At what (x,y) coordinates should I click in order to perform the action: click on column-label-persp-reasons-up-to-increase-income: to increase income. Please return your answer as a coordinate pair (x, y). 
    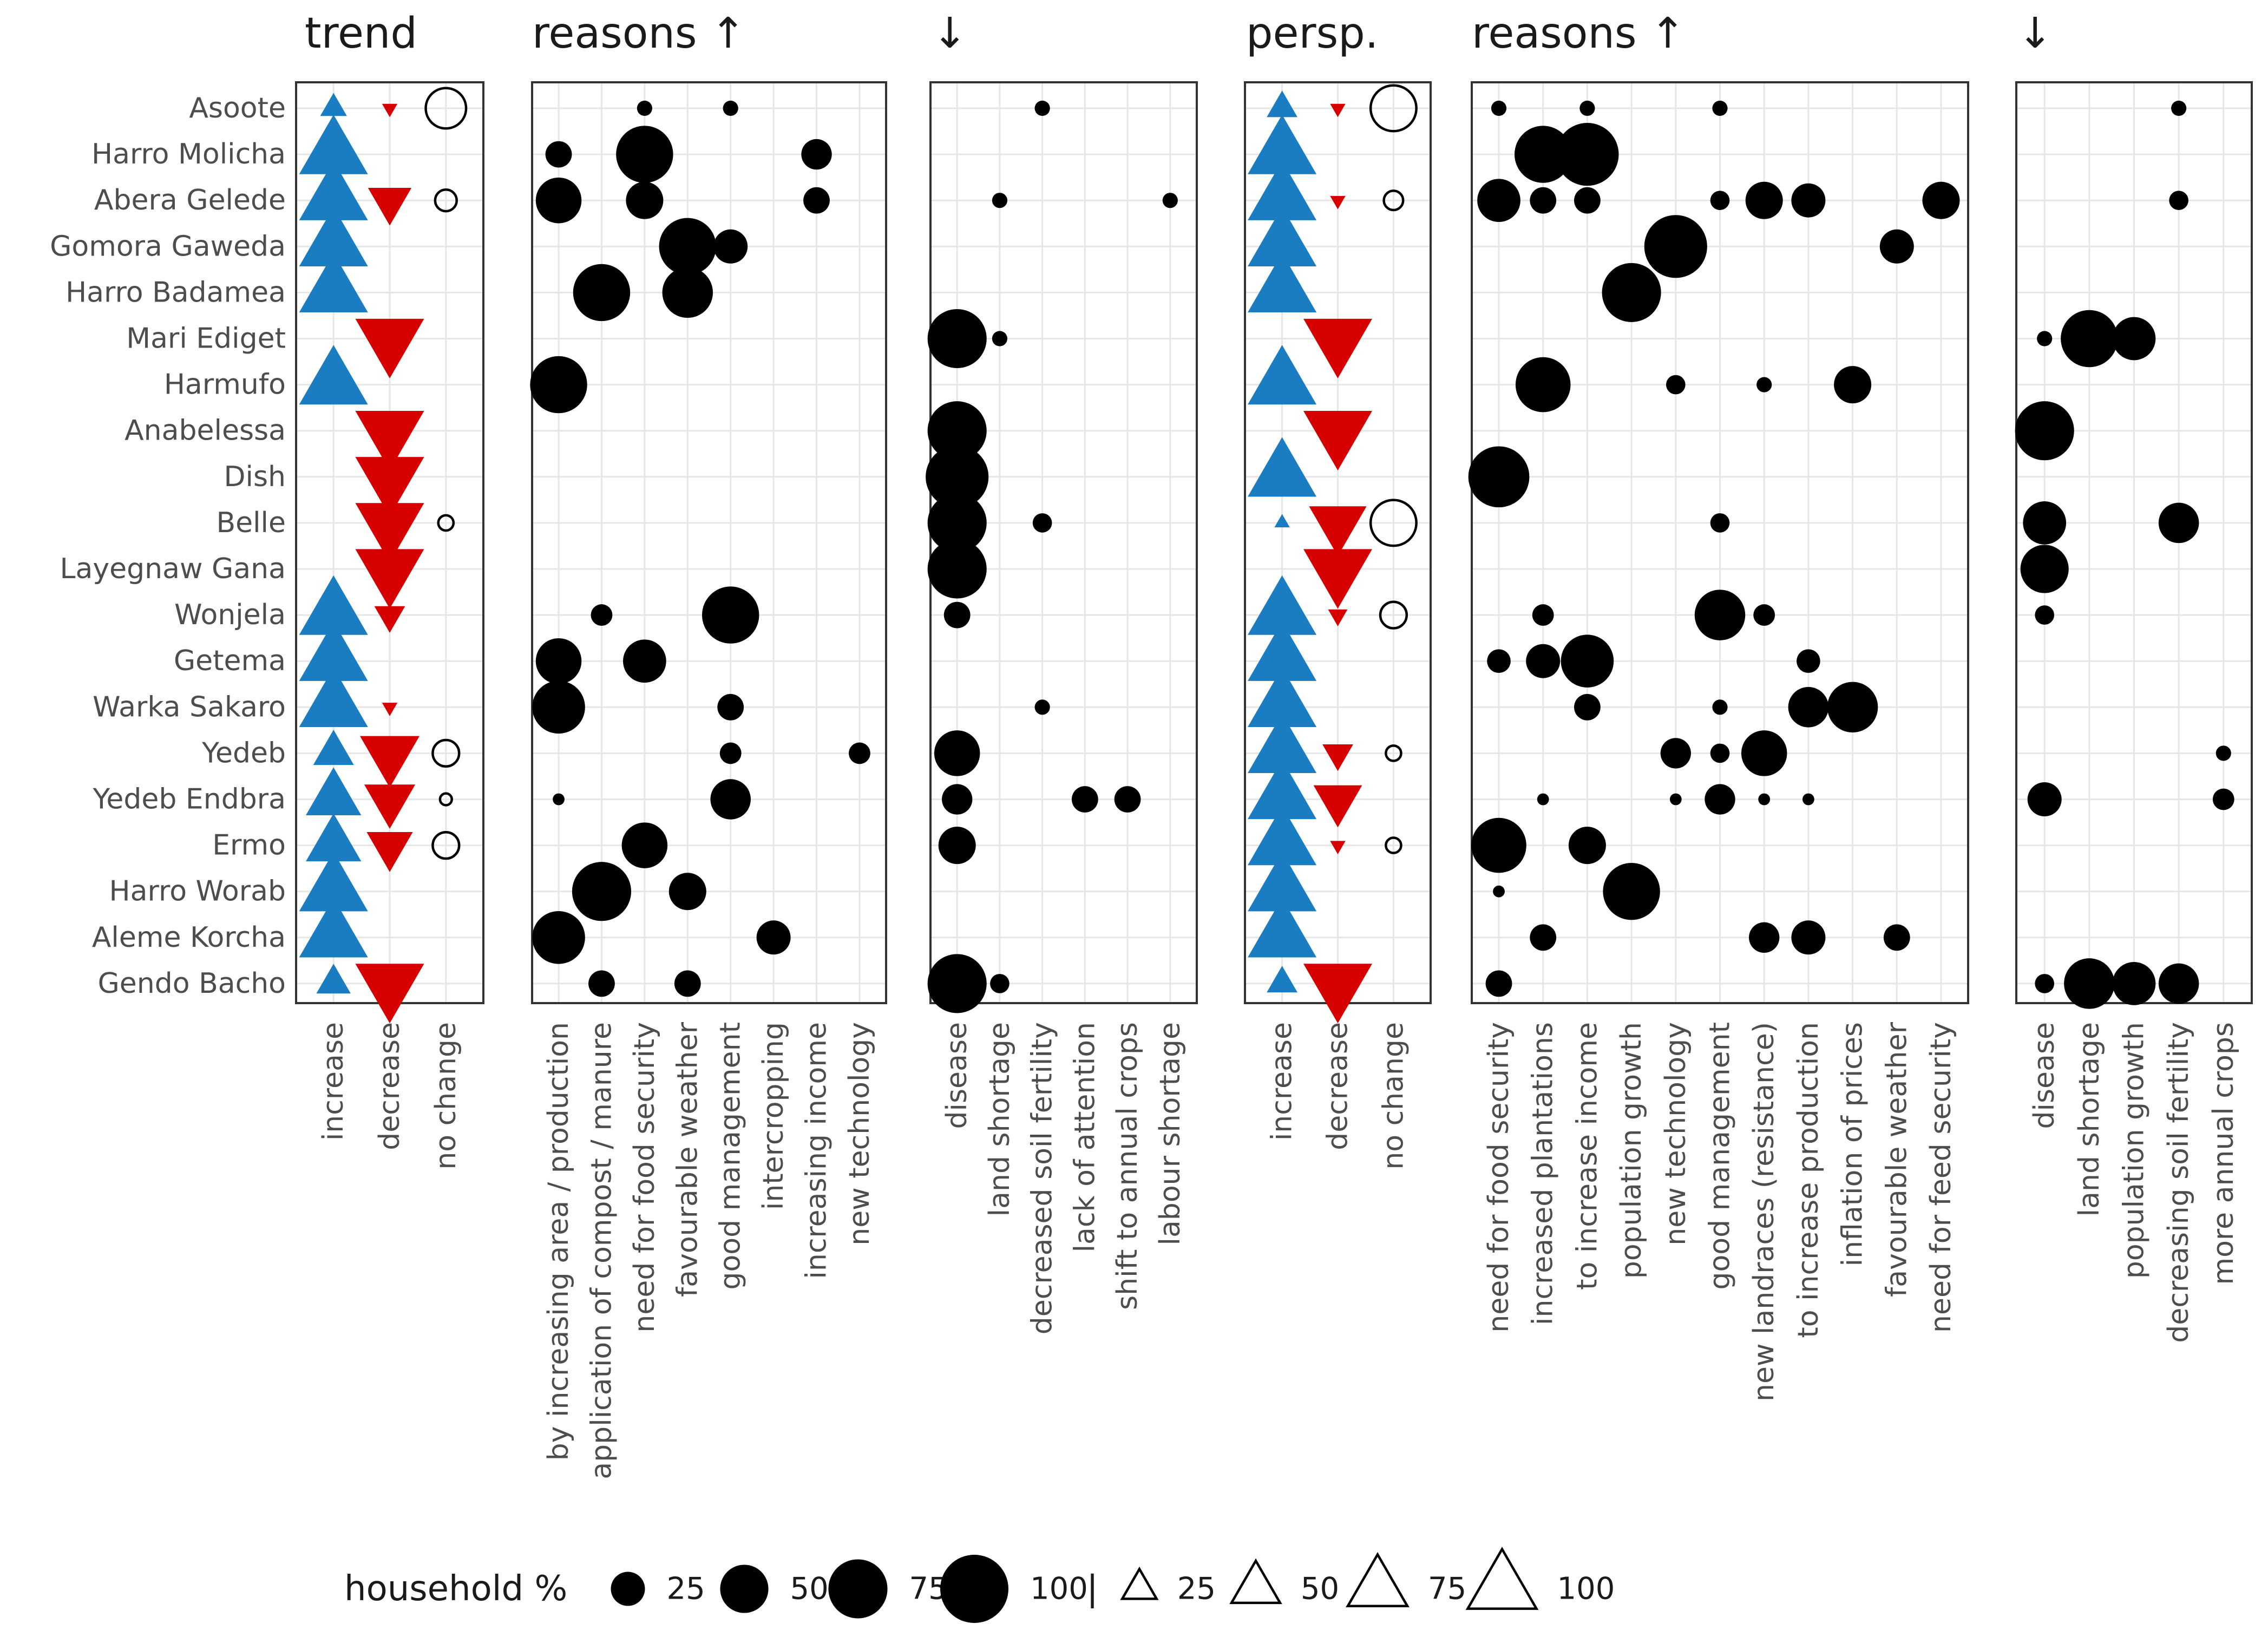
    Looking at the image, I should click on (1587, 1156).